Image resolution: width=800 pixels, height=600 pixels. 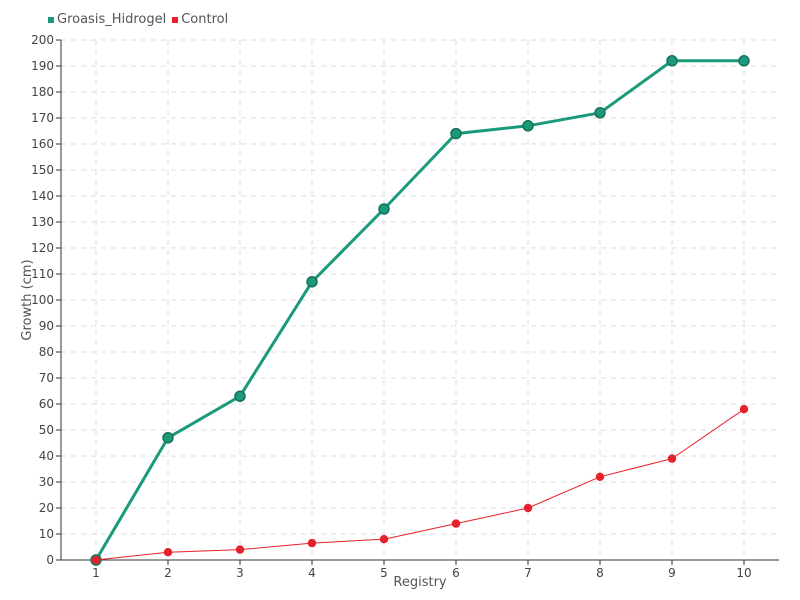 I want to click on x-tick-label: 8, so click(x=600, y=573).